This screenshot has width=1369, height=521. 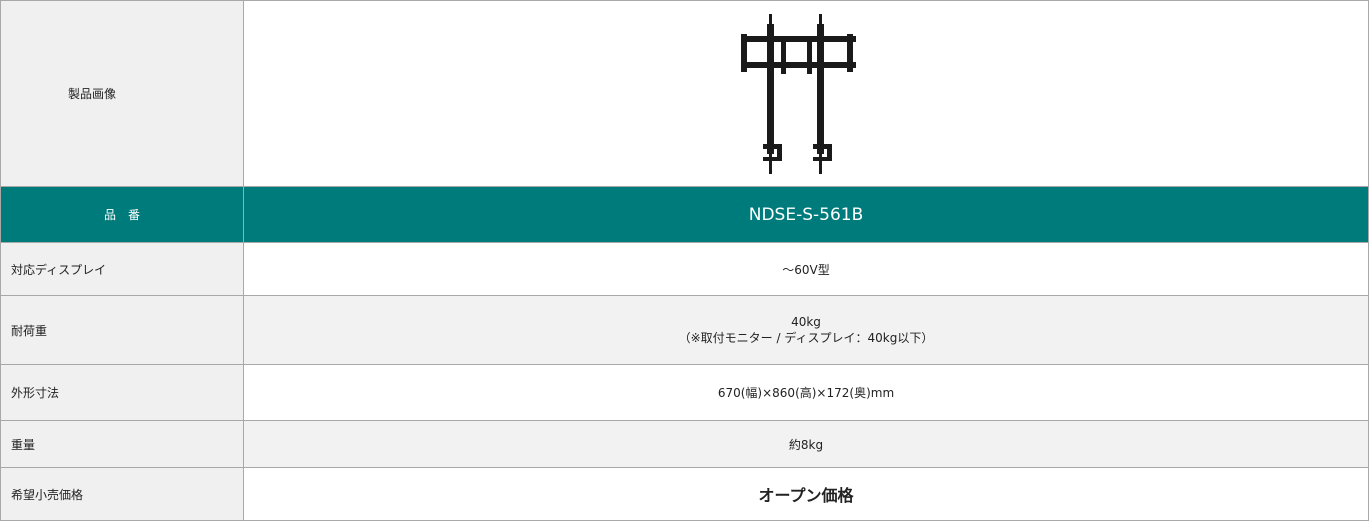 I want to click on row: 耐荷重 40kg （※取付モニター / ディスプレイ：40kg以下）, so click(x=684, y=330).